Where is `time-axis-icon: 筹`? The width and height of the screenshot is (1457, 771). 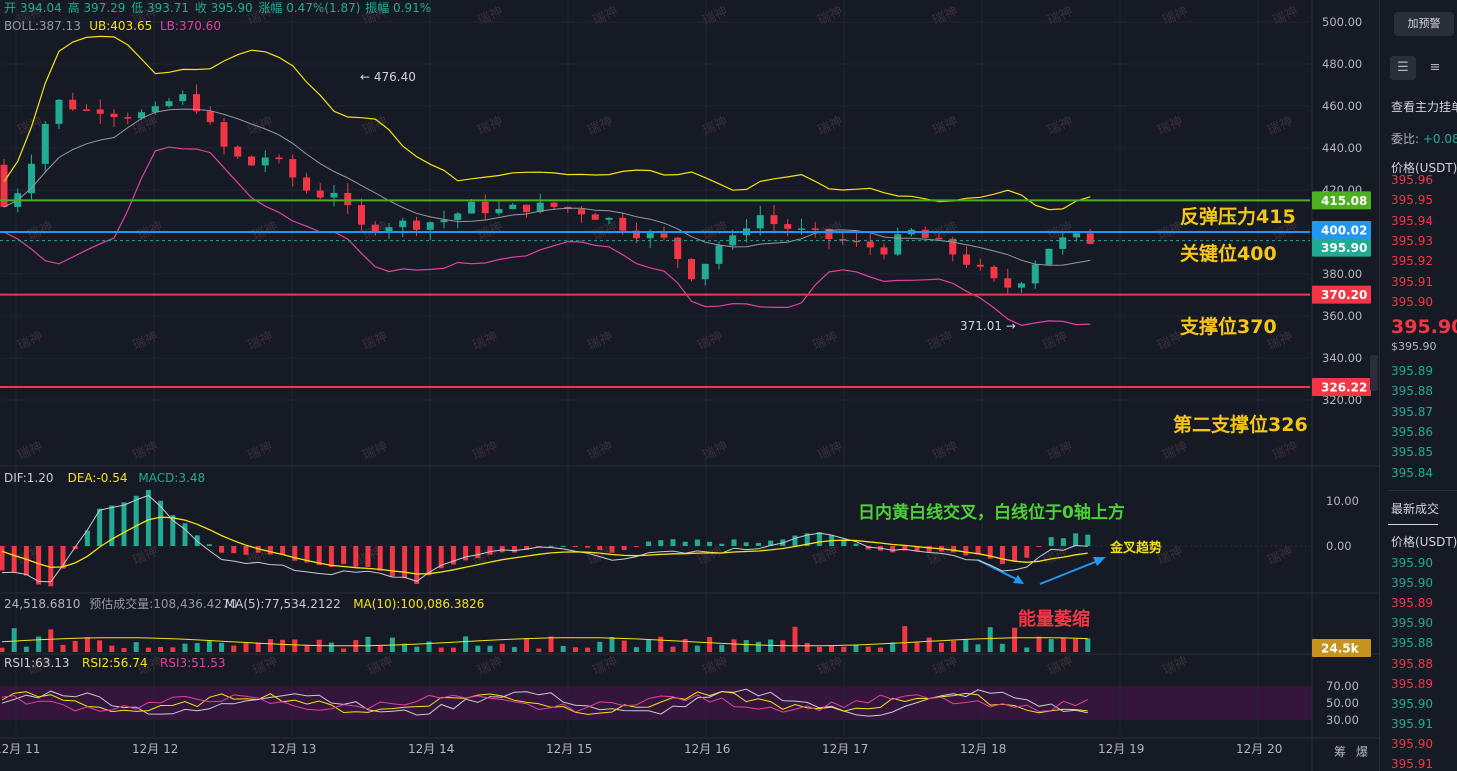
time-axis-icon: 筹 is located at coordinates (1340, 752).